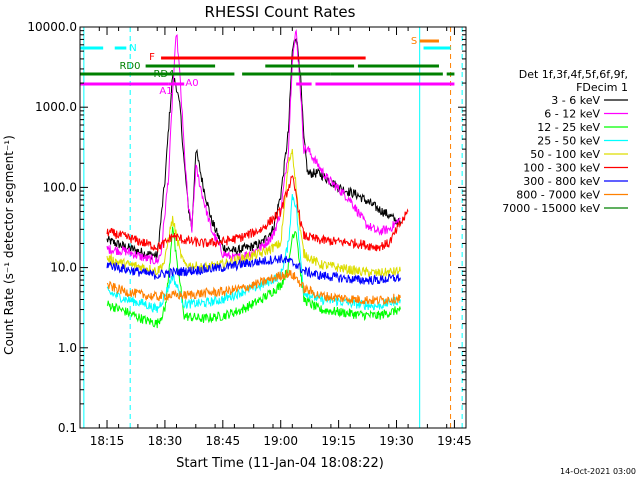  I want to click on footer-timestamp: 14-Oct-2021 03:00, so click(598, 471).